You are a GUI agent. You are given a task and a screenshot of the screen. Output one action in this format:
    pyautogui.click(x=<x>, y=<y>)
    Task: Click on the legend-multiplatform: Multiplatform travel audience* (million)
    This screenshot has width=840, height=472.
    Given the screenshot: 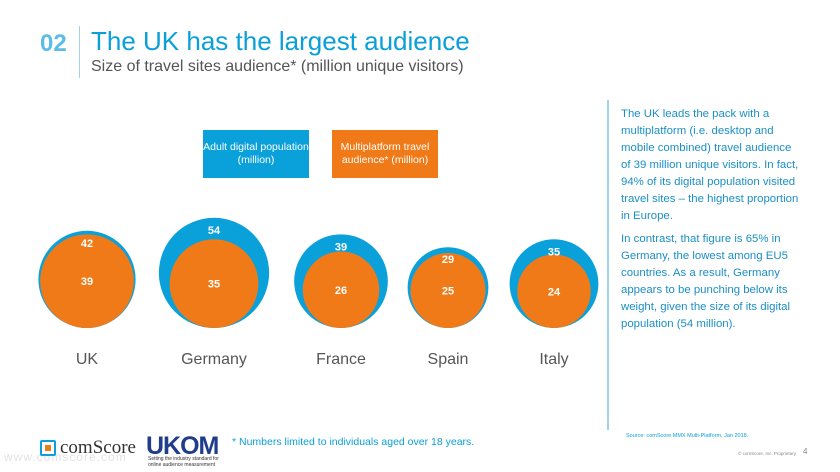 What is the action you would take?
    pyautogui.click(x=385, y=154)
    